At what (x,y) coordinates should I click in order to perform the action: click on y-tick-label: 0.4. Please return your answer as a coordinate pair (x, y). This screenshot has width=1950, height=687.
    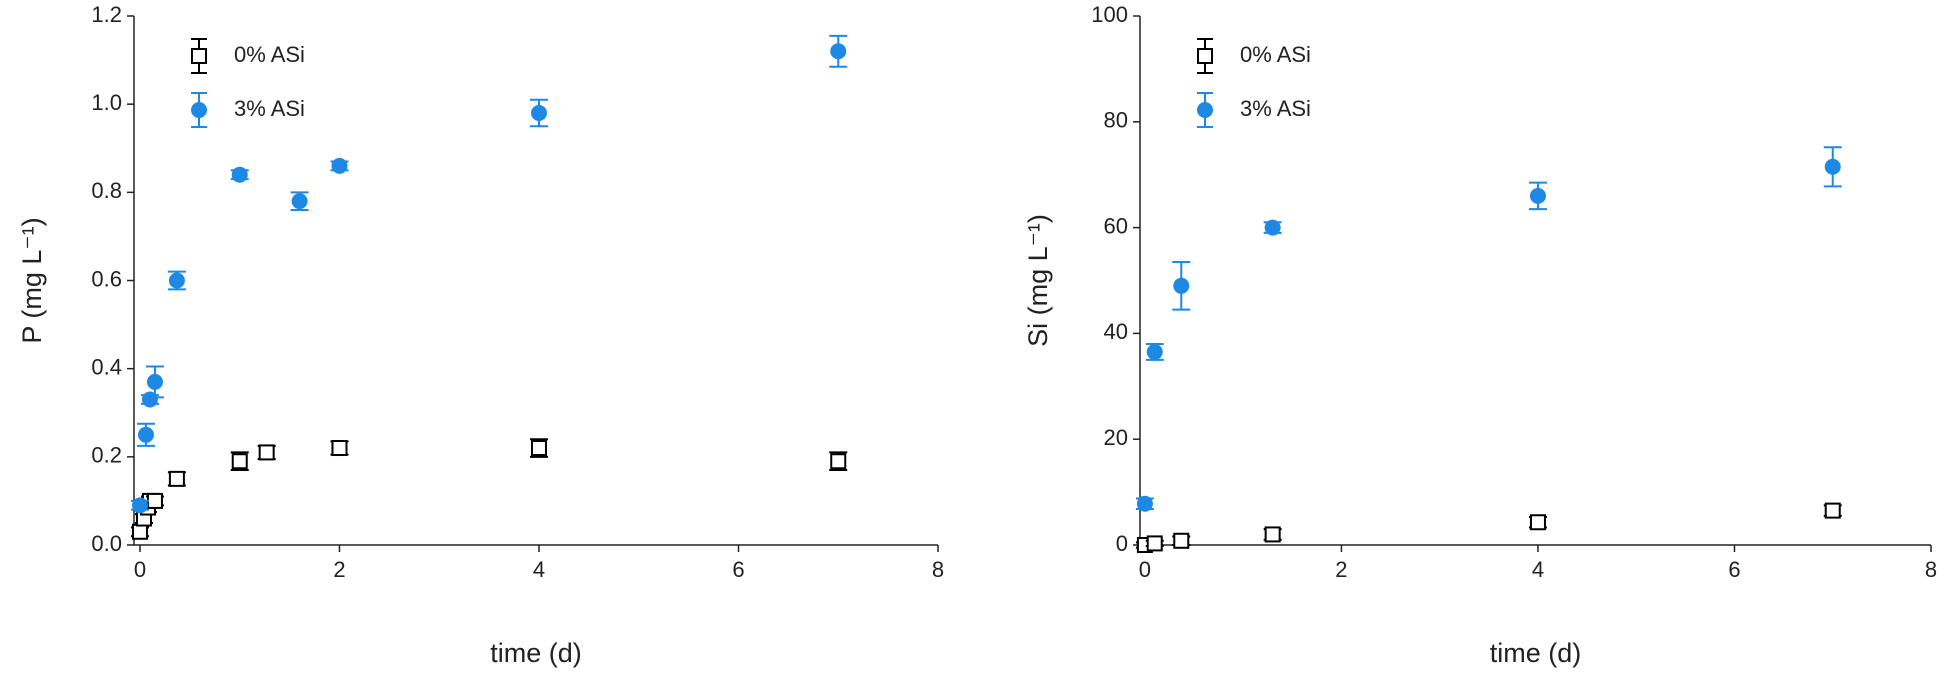
    Looking at the image, I should click on (106, 366).